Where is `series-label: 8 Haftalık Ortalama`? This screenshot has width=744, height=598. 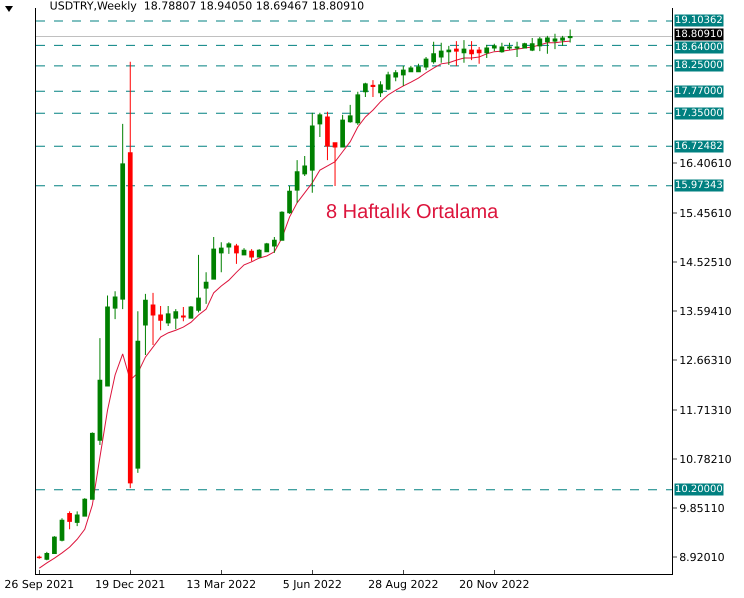
series-label: 8 Haftalık Ortalama is located at coordinates (413, 212).